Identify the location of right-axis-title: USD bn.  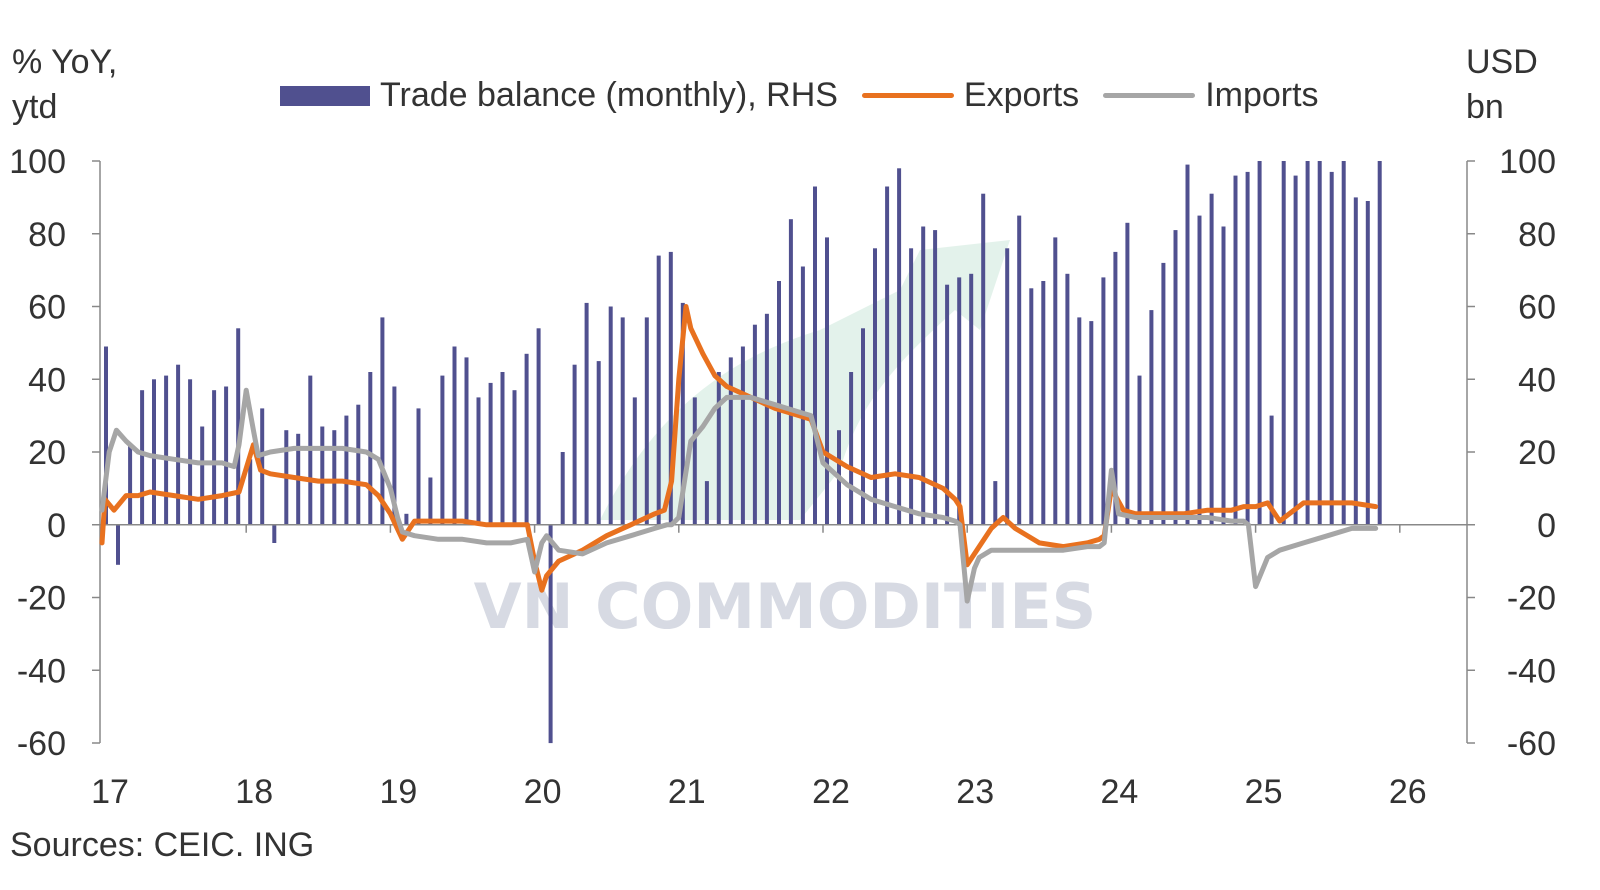
(1502, 85).